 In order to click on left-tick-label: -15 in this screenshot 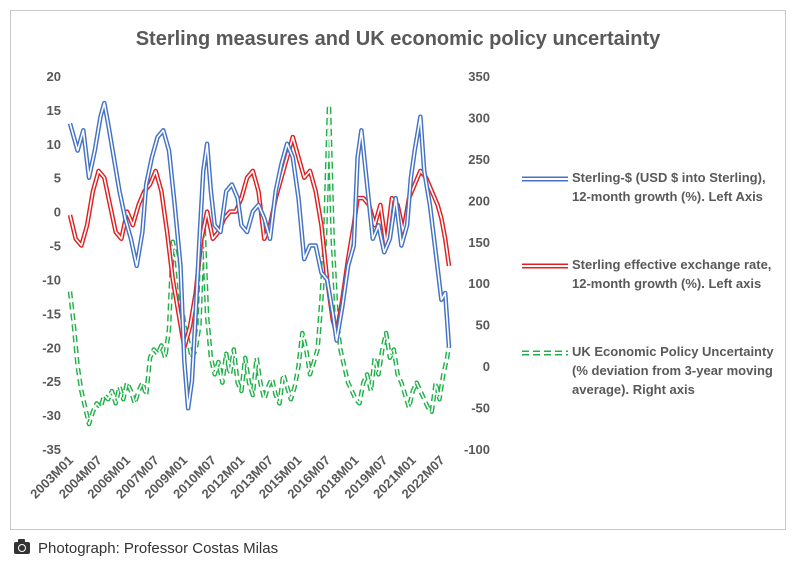, I will do `click(51, 313)`.